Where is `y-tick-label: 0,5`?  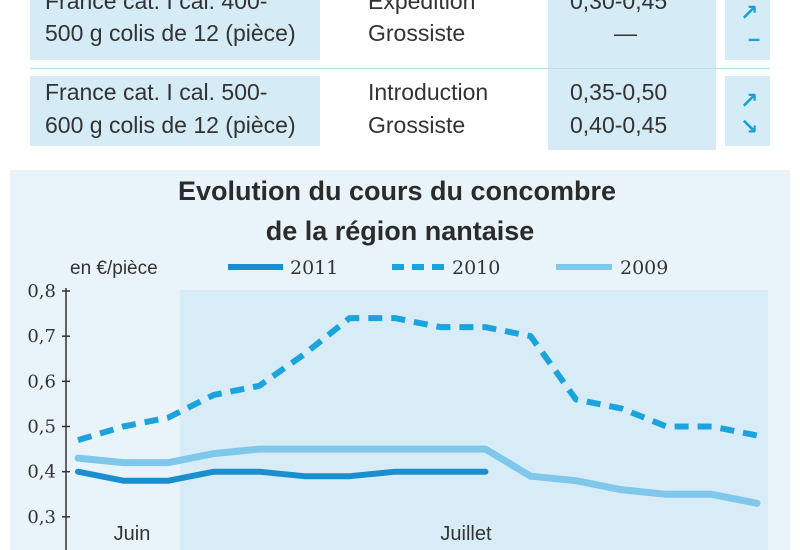
y-tick-label: 0,5 is located at coordinates (41, 427).